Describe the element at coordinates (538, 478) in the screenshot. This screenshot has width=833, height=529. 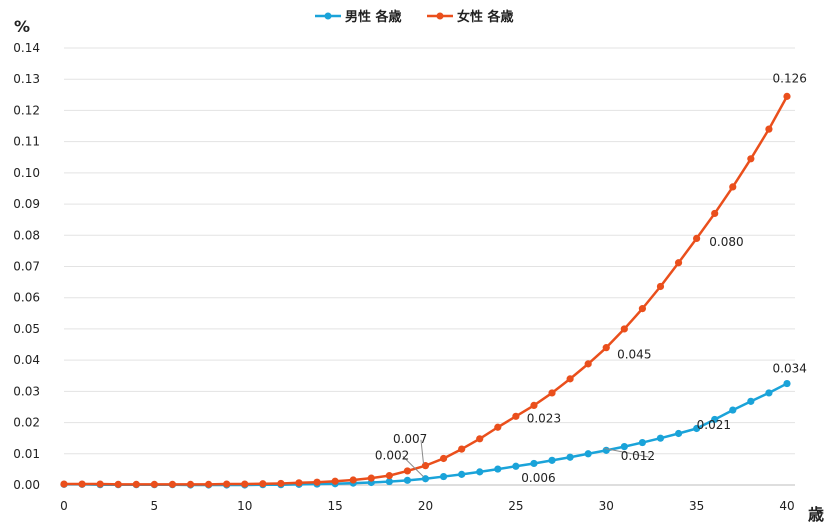
I see `data-label: 0.006` at that location.